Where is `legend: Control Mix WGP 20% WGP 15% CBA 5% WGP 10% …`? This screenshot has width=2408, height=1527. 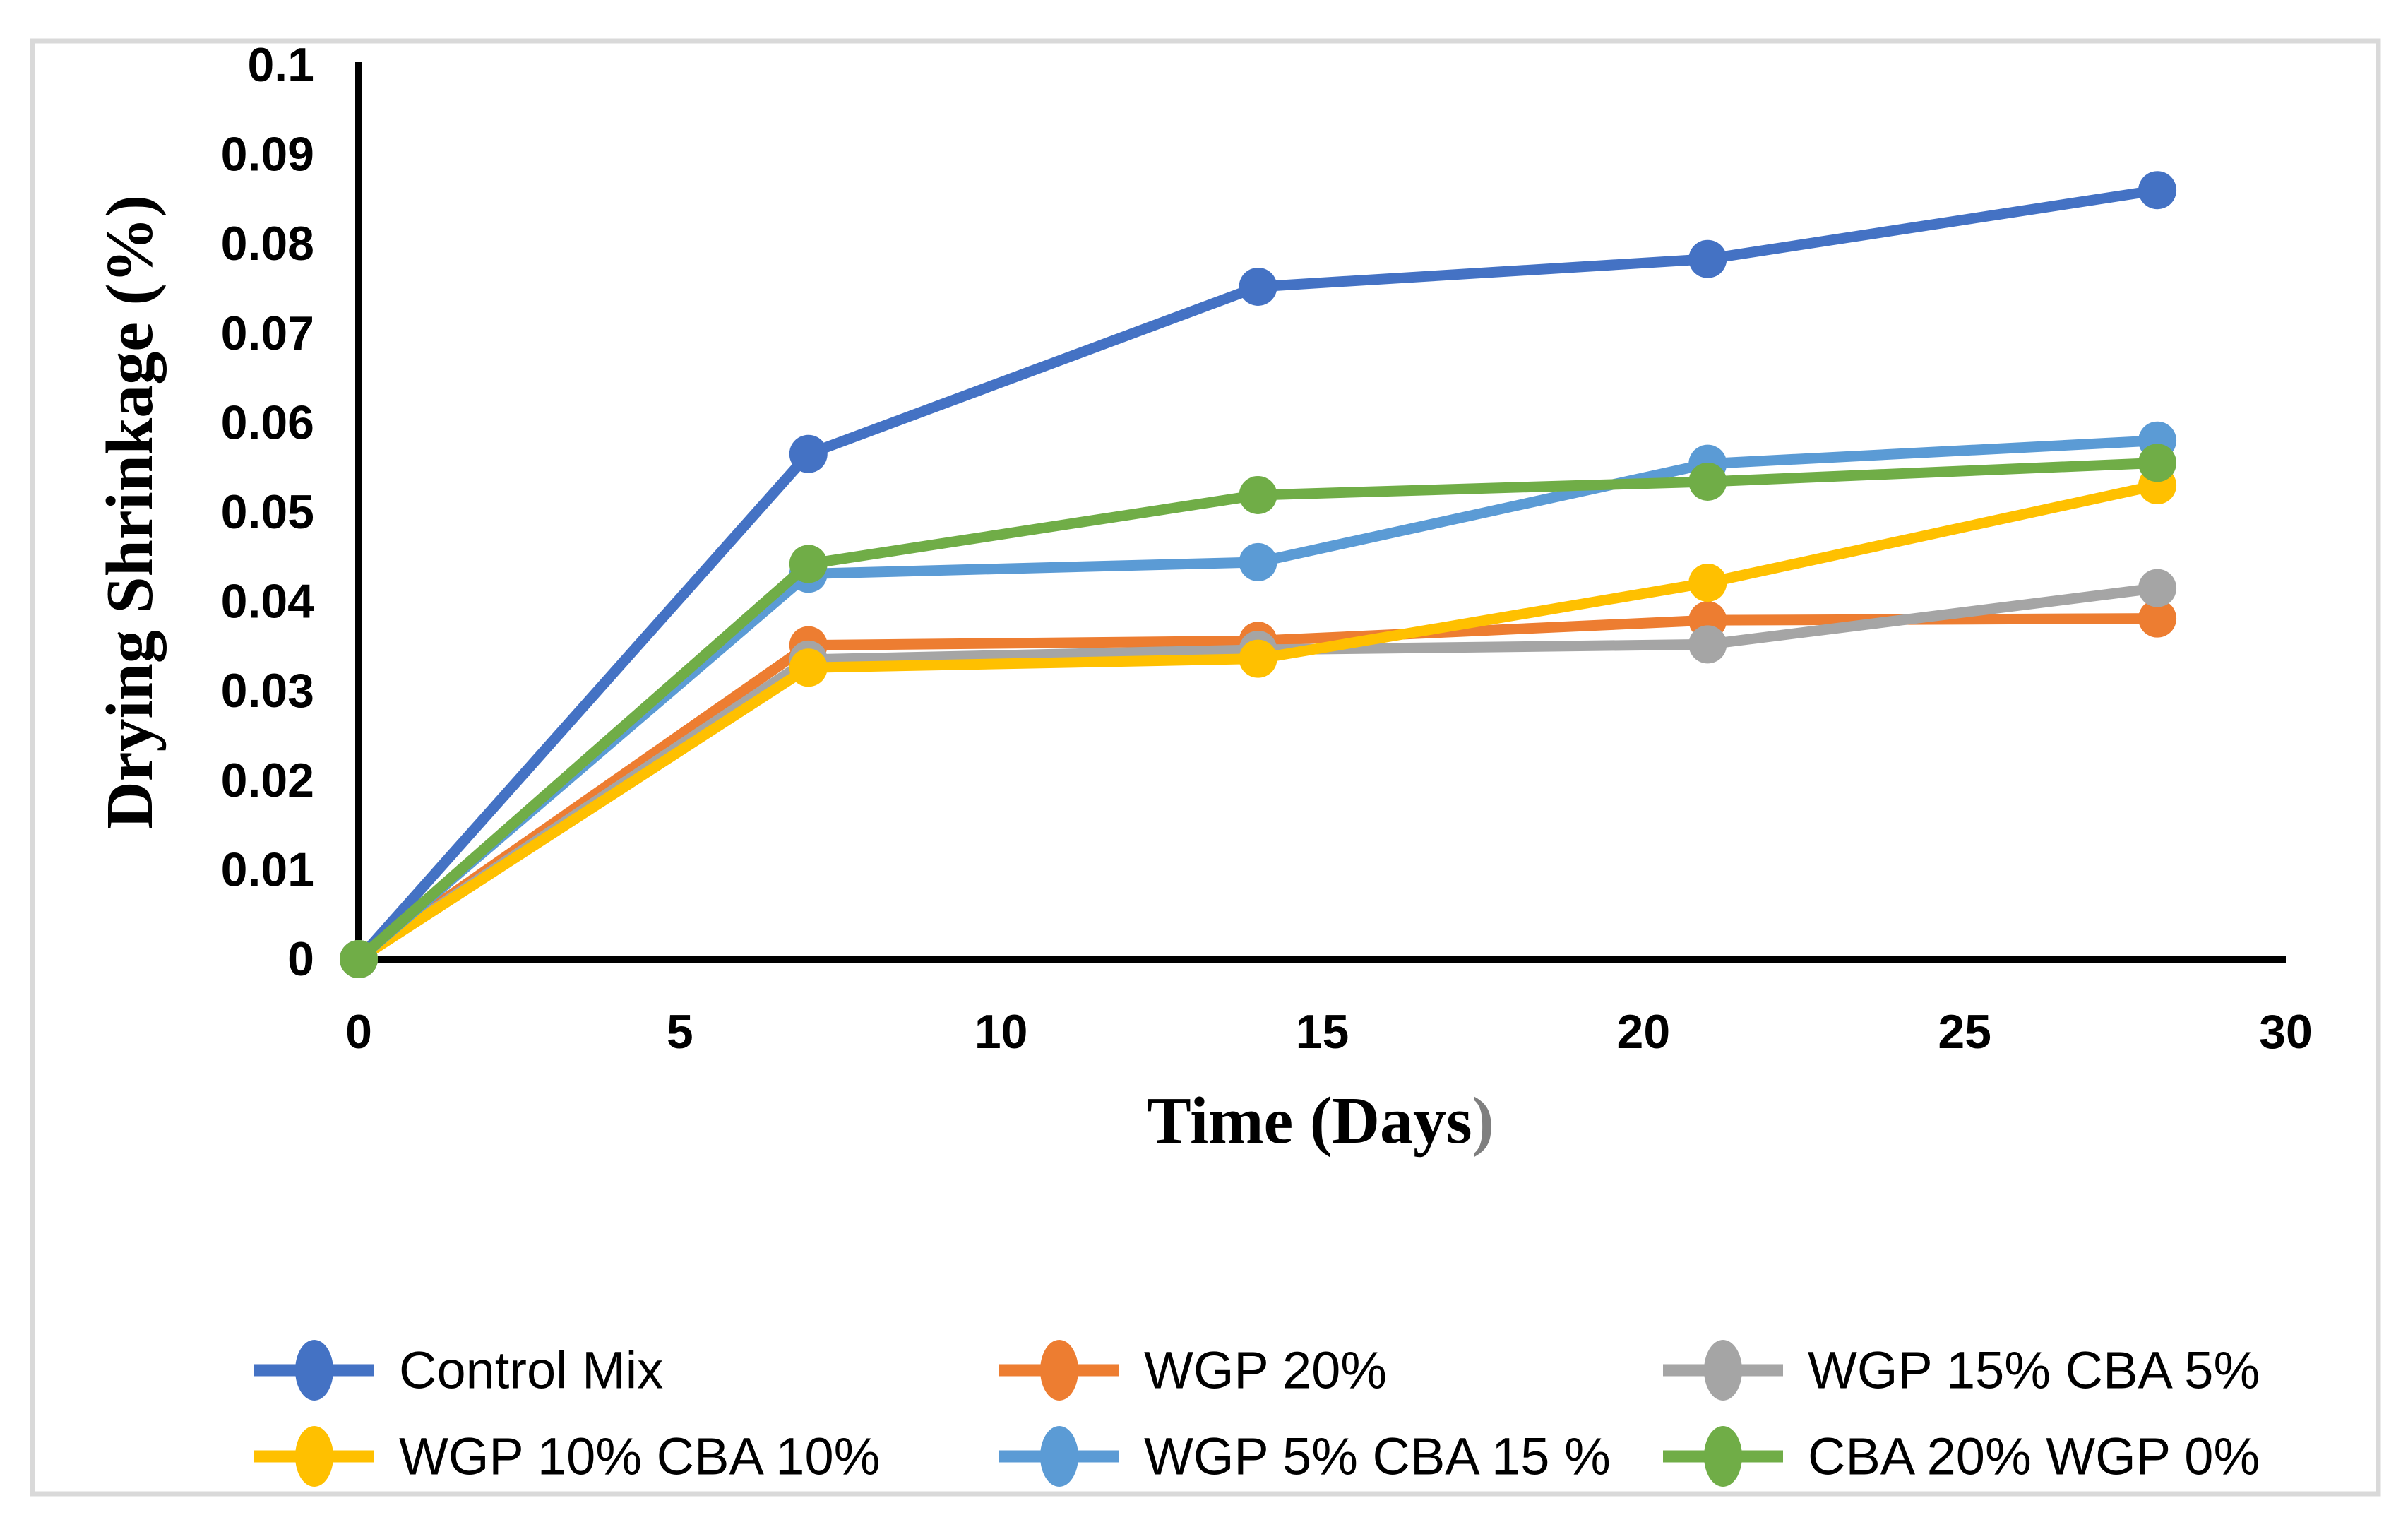 legend: Control Mix WGP 20% WGP 15% CBA 5% WGP 10% … is located at coordinates (1257, 1413).